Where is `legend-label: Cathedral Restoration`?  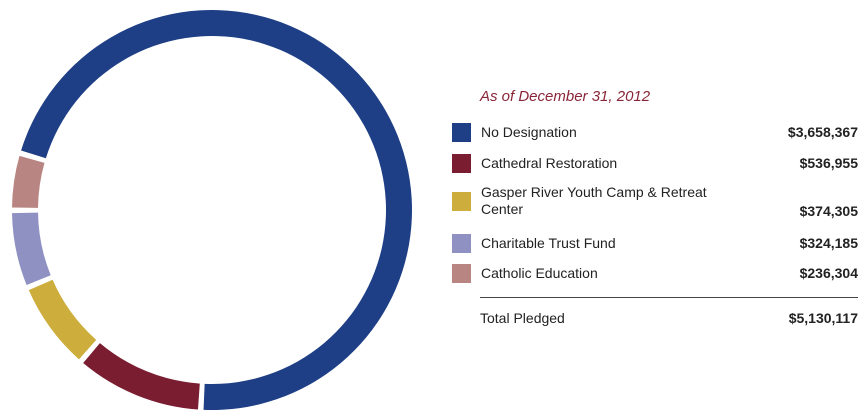 legend-label: Cathedral Restoration is located at coordinates (549, 163).